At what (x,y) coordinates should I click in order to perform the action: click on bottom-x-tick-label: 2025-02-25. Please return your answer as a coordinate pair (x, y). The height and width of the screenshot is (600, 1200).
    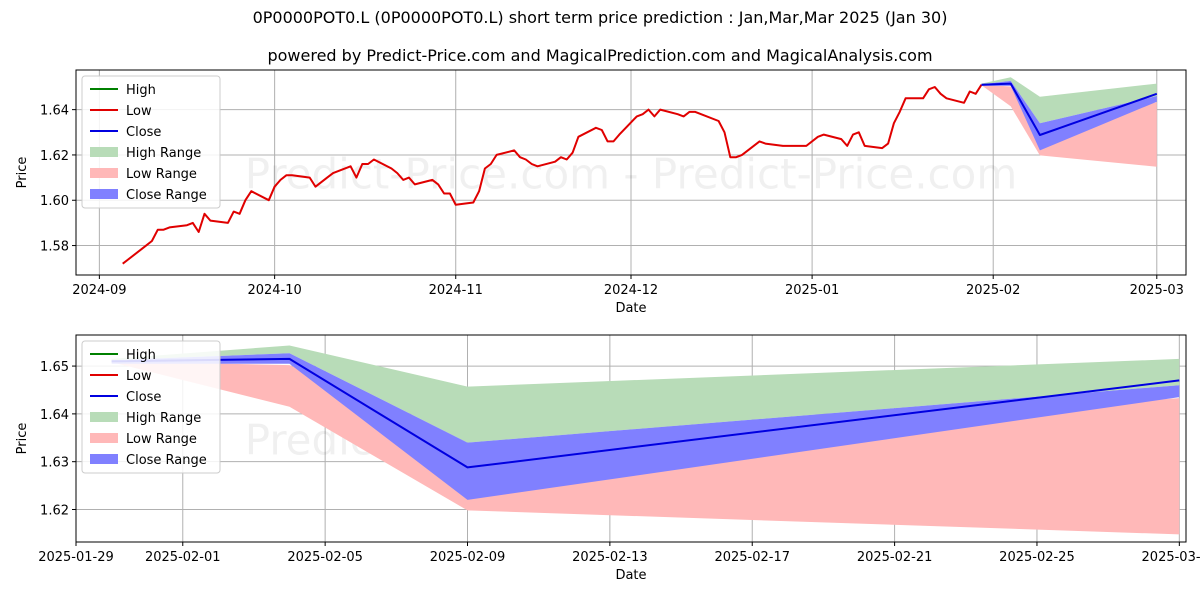
    Looking at the image, I should click on (1037, 557).